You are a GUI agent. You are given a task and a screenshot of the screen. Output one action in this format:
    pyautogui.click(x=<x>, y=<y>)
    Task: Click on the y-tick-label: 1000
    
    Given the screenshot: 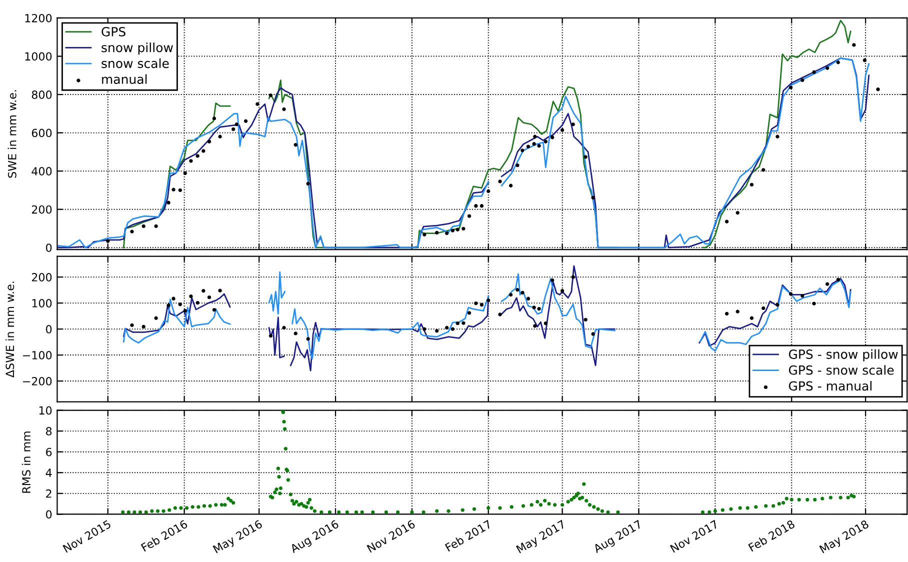 What is the action you would take?
    pyautogui.click(x=38, y=56)
    